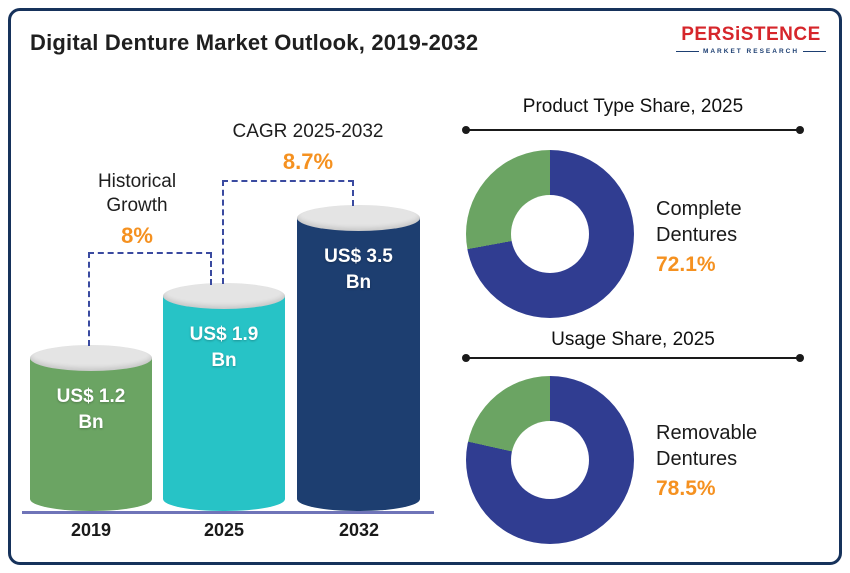  What do you see at coordinates (697, 459) in the screenshot?
I see `usage-share-callout-line2: Dentures` at bounding box center [697, 459].